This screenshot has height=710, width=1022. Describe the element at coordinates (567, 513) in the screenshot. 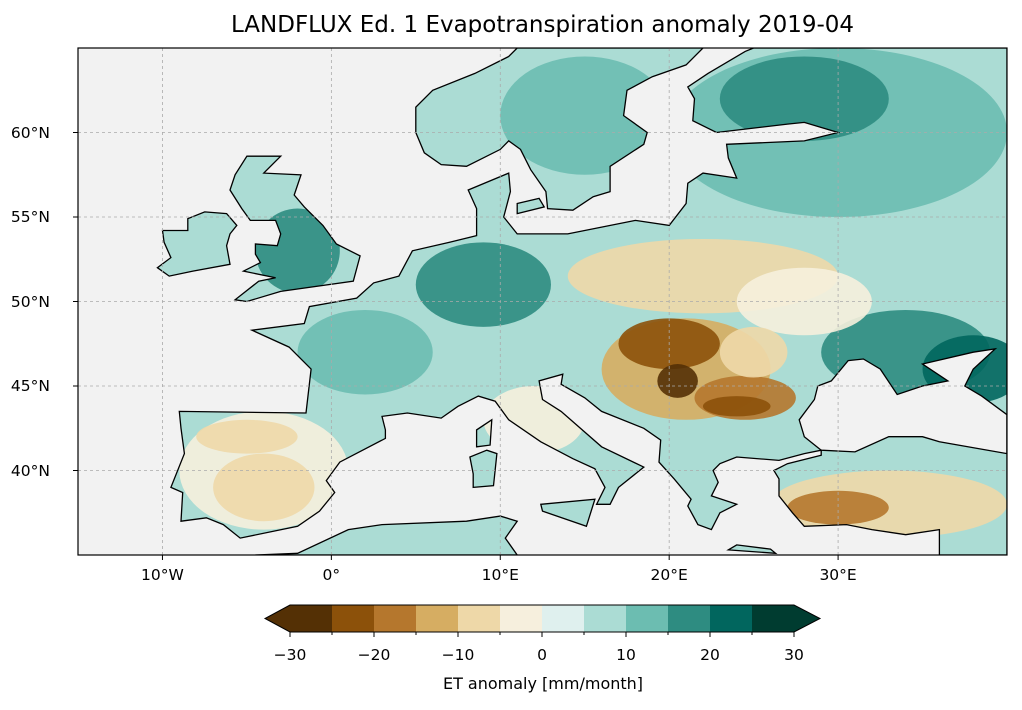

I see `coastline-sicily` at that location.